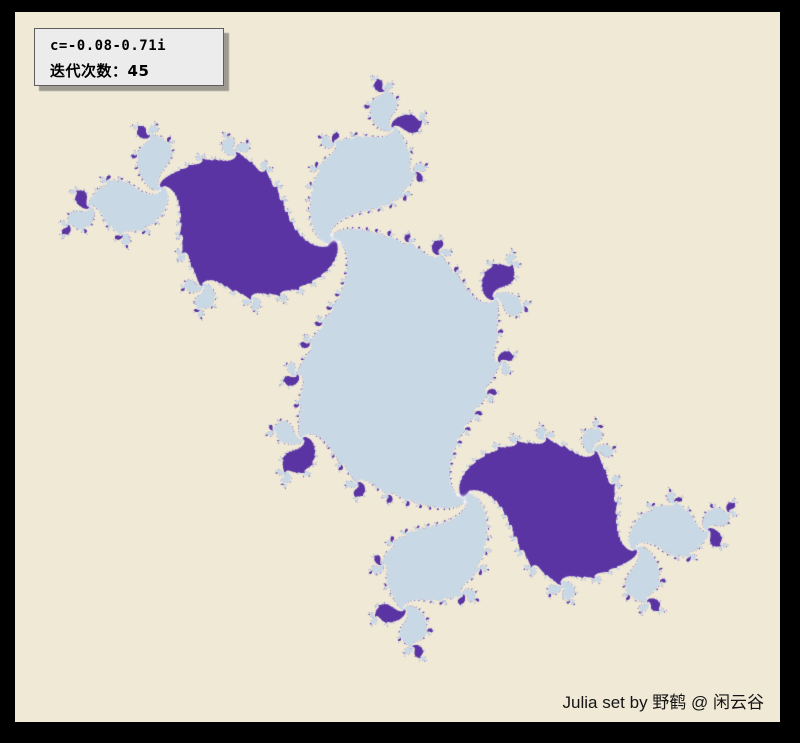  Describe the element at coordinates (129, 57) in the screenshot. I see `parameter-info-box: c=-0.08-0.71i 迭代次数：45` at that location.